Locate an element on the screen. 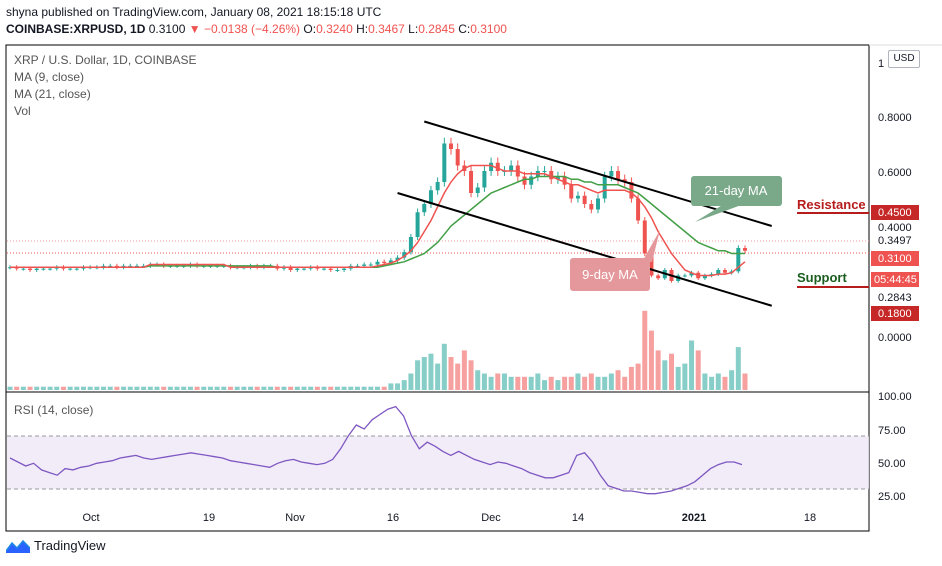 The height and width of the screenshot is (566, 942). legend-ma21: MA (21, close) is located at coordinates (52, 94).